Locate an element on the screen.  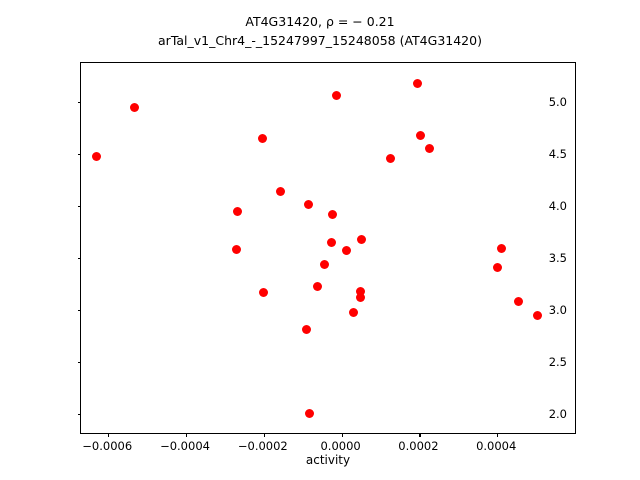
chart-title-line-1: AT4G31420, ρ = − 0.21 is located at coordinates (320, 21).